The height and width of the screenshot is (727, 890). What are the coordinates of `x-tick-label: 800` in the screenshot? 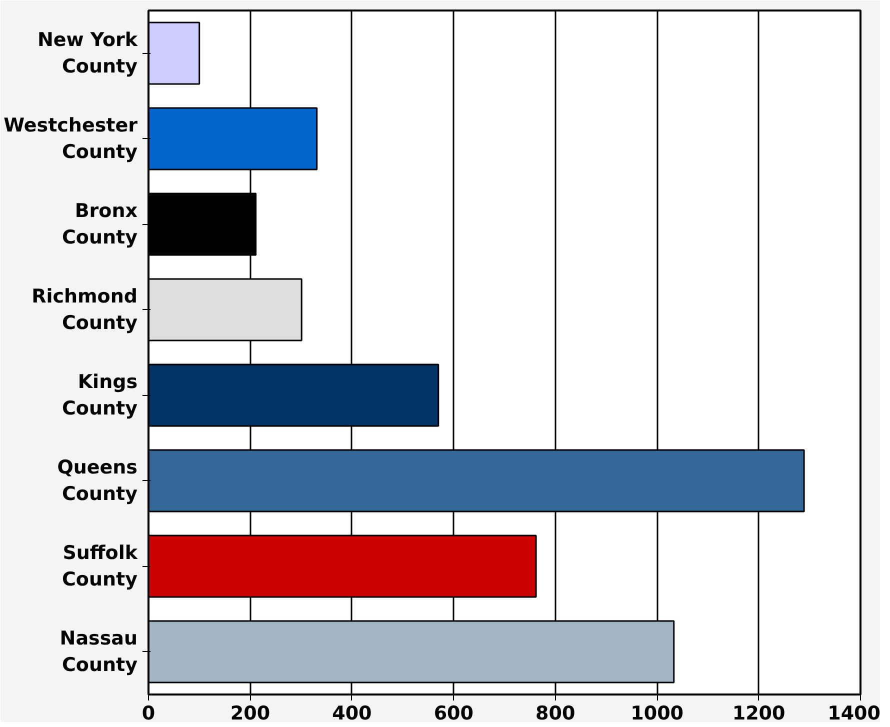 It's located at (556, 713).